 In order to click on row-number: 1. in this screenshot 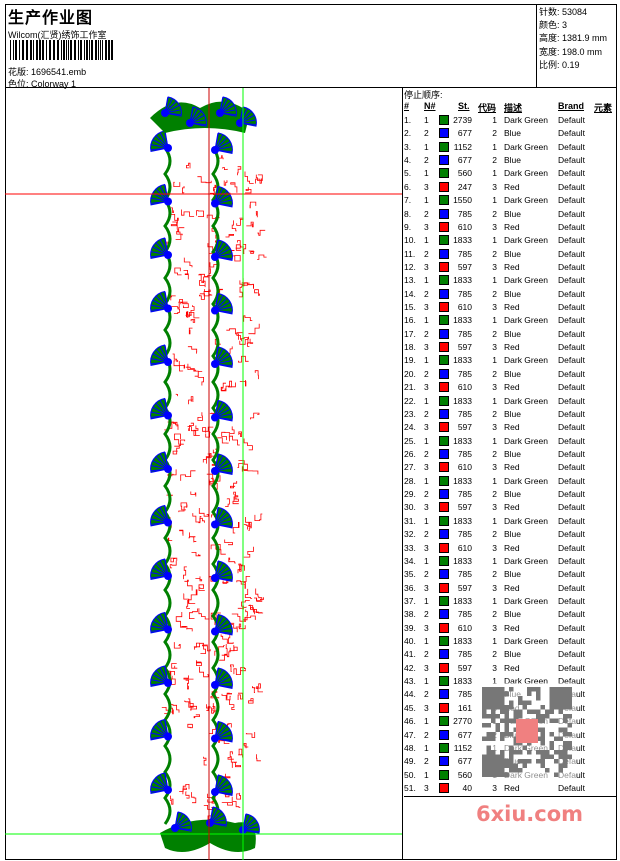, I will do `click(408, 120)`.